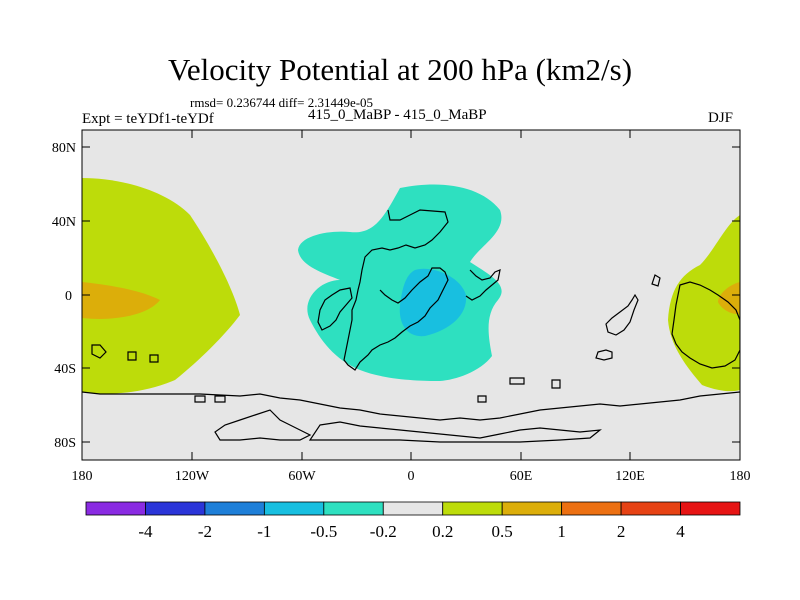 Image resolution: width=800 pixels, height=600 pixels. Describe the element at coordinates (721, 118) in the screenshot. I see `season-label: DJF` at that location.